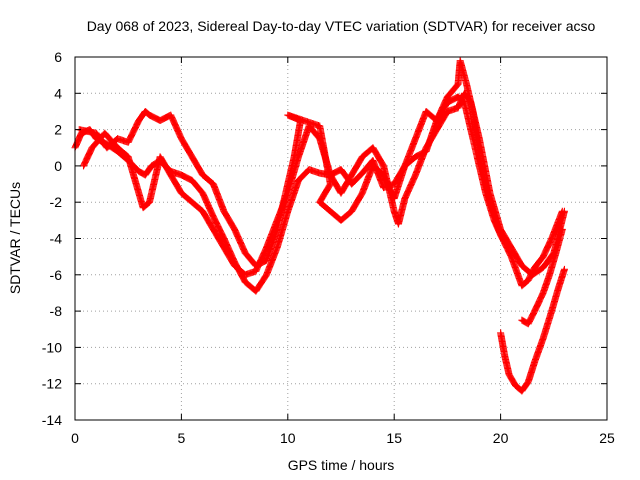  Describe the element at coordinates (56, 239) in the screenshot. I see `y-tick-label: -4` at that location.